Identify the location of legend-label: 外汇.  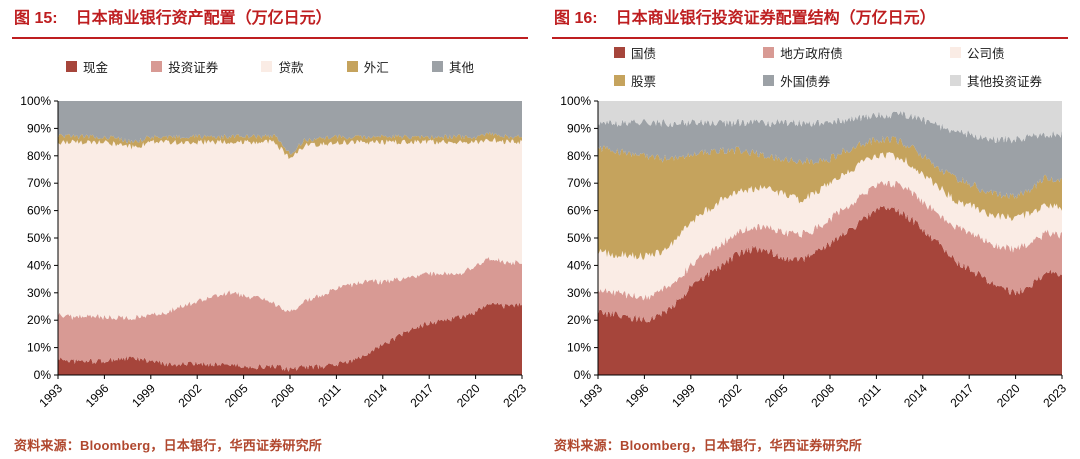
(376, 67).